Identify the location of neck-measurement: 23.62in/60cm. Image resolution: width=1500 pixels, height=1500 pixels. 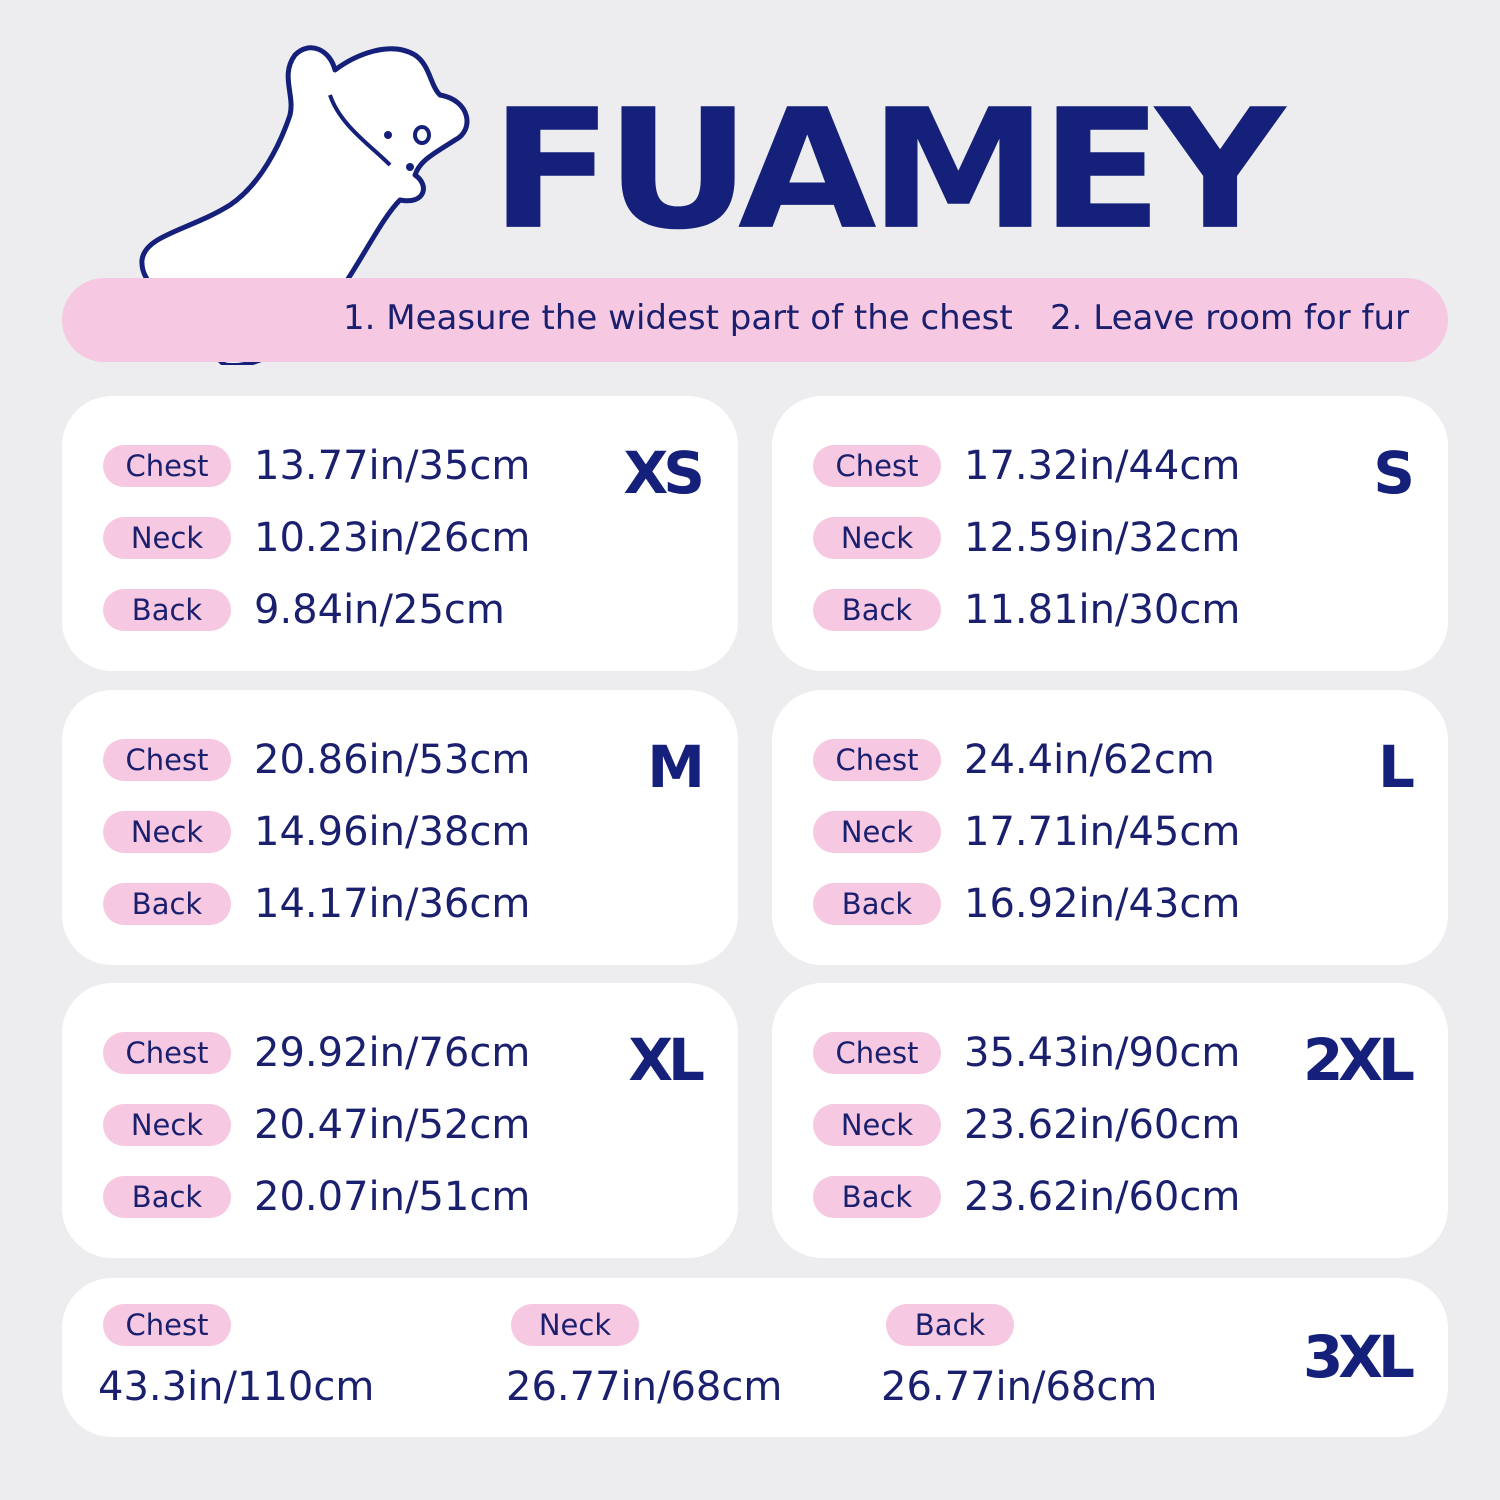
(1102, 1125).